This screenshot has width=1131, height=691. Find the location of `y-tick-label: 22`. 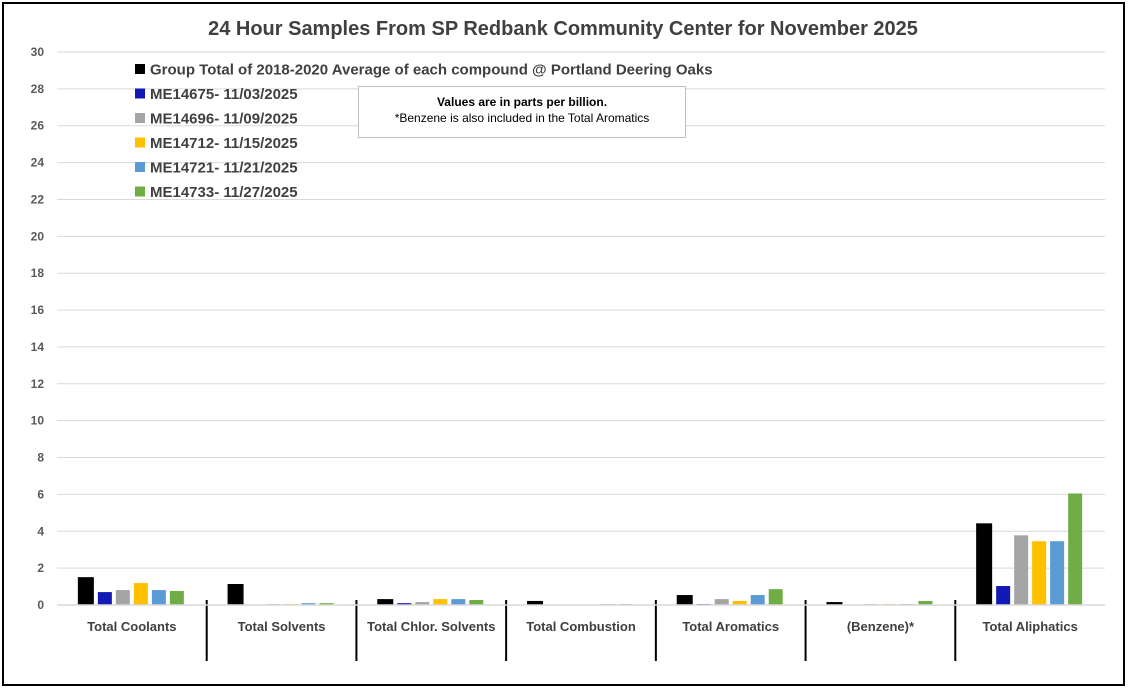

y-tick-label: 22 is located at coordinates (38, 199).